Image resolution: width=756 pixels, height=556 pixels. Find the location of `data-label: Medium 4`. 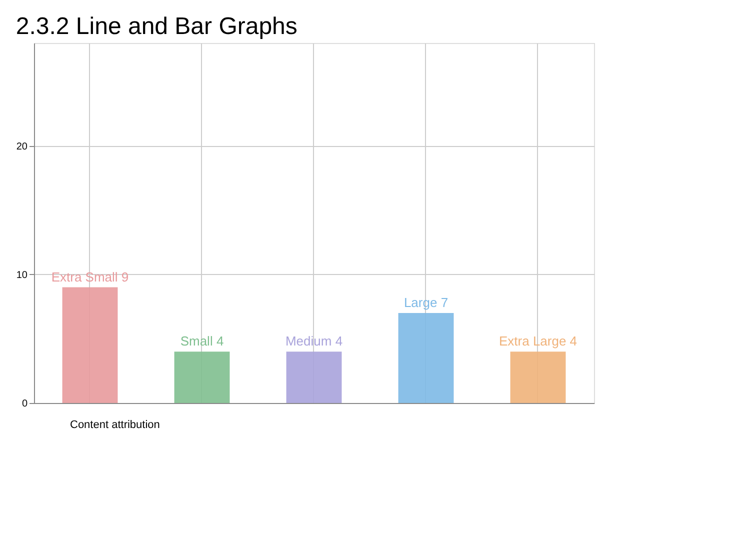

data-label: Medium 4 is located at coordinates (314, 341).